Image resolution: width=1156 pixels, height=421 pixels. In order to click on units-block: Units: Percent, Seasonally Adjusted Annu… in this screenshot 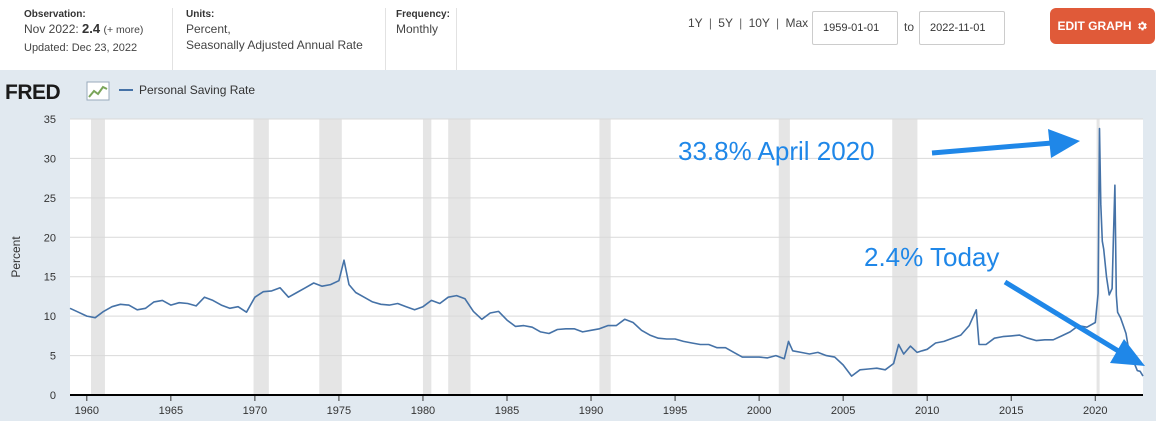, I will do `click(279, 39)`.